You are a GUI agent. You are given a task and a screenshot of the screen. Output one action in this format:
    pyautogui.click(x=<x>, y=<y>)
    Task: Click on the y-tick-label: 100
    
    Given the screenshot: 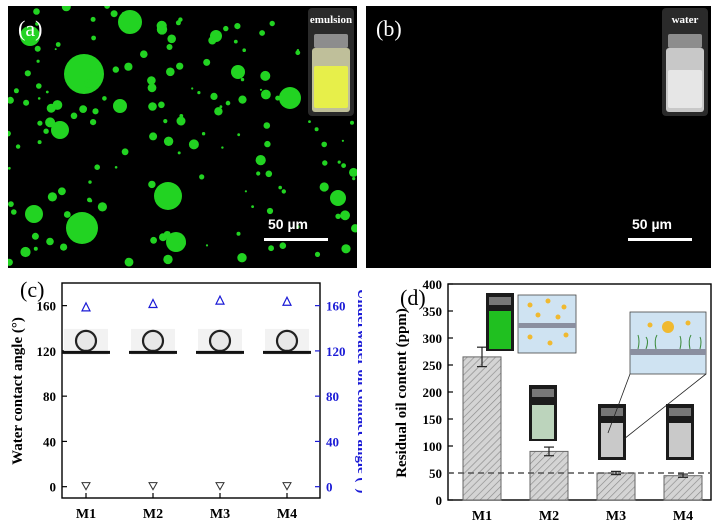 What is the action you would take?
    pyautogui.click(x=433, y=446)
    